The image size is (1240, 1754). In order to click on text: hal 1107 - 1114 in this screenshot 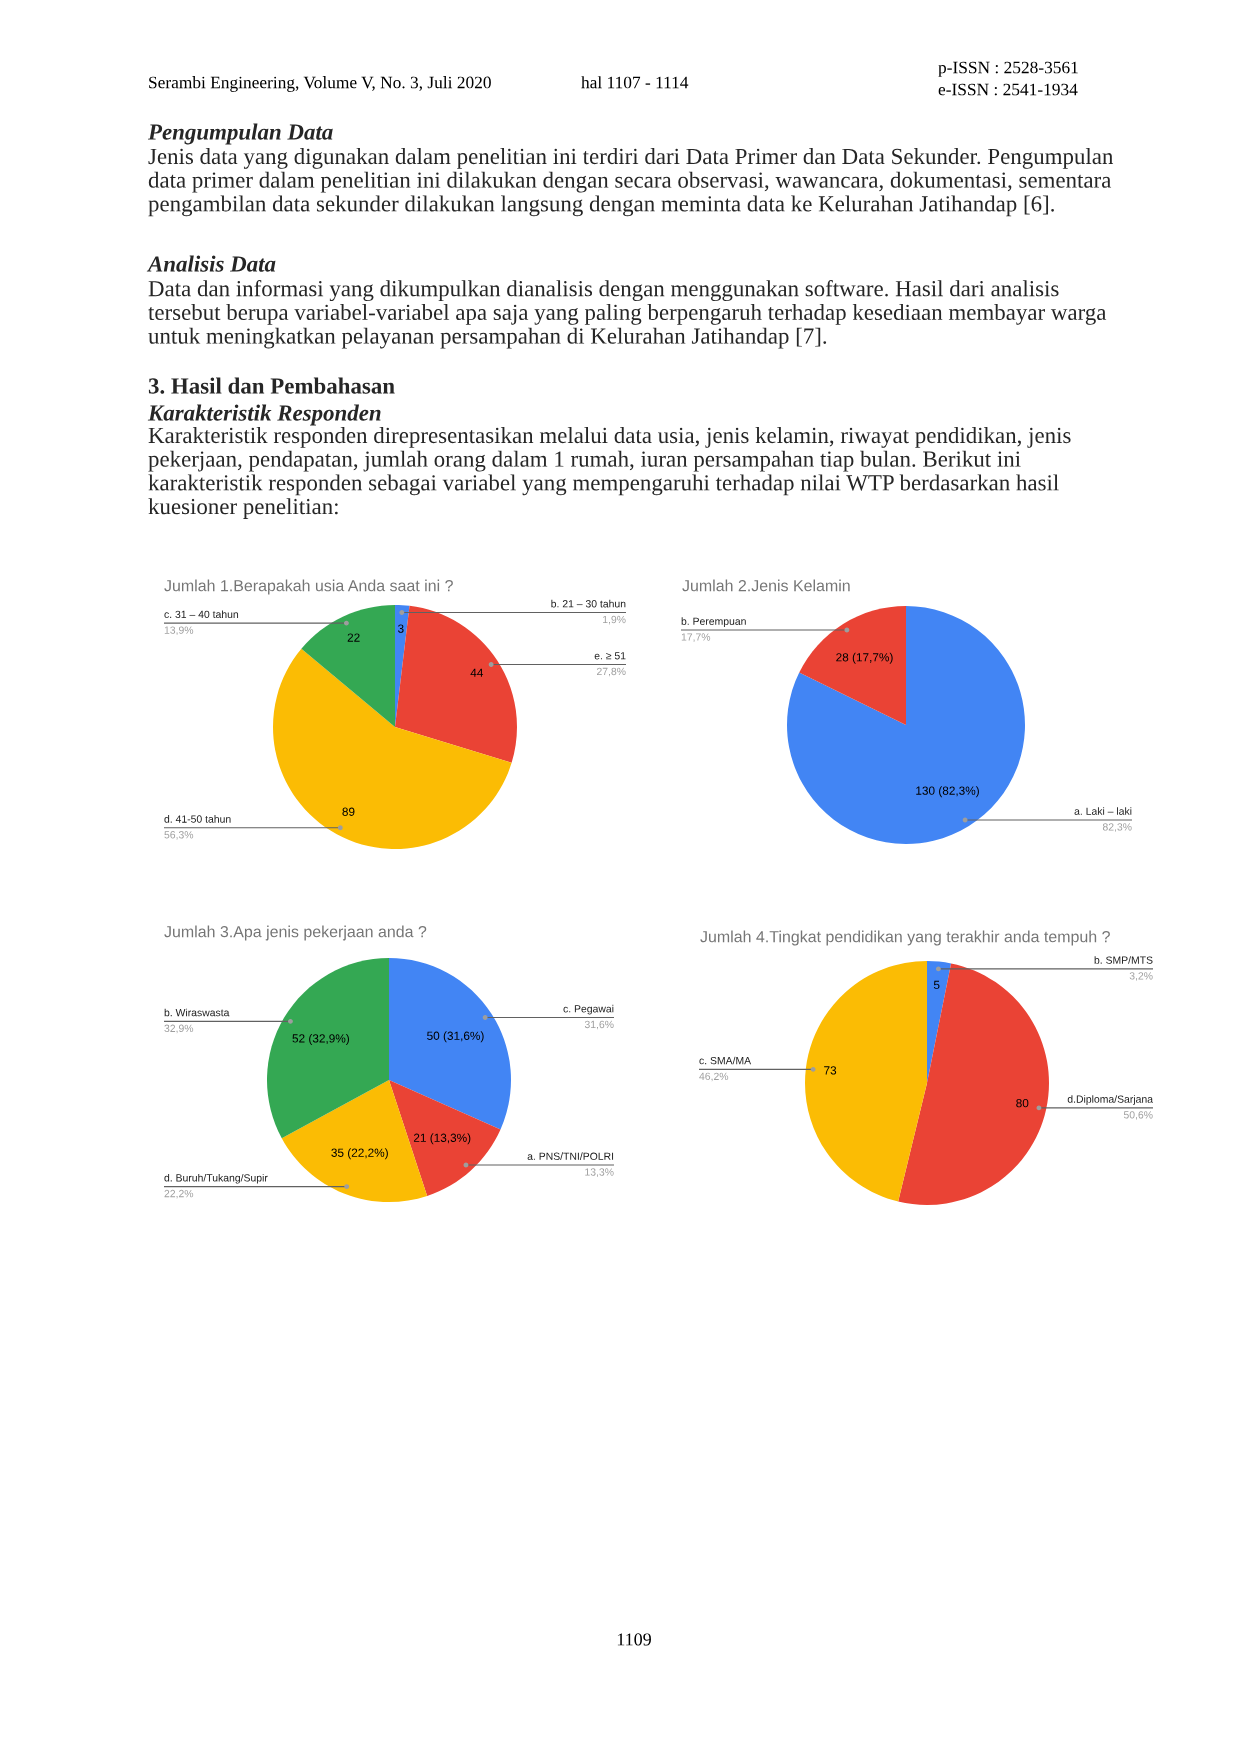, I will do `click(635, 82)`.